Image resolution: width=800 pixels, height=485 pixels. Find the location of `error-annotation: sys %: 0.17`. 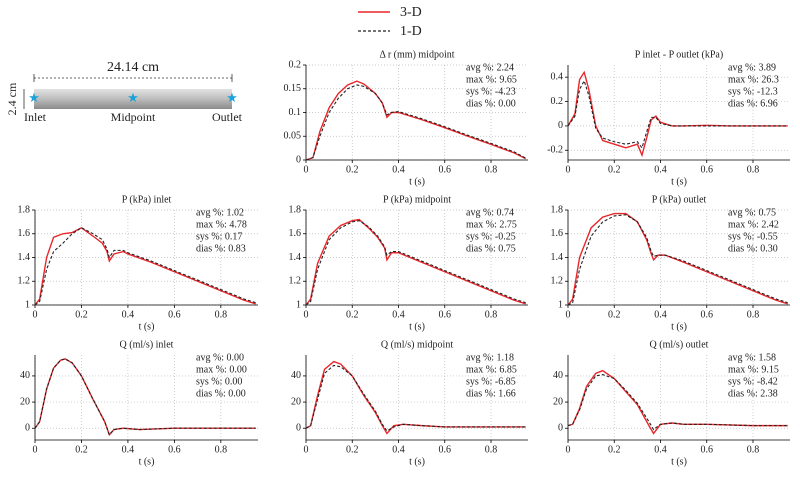

error-annotation: sys %: 0.17 is located at coordinates (219, 236).